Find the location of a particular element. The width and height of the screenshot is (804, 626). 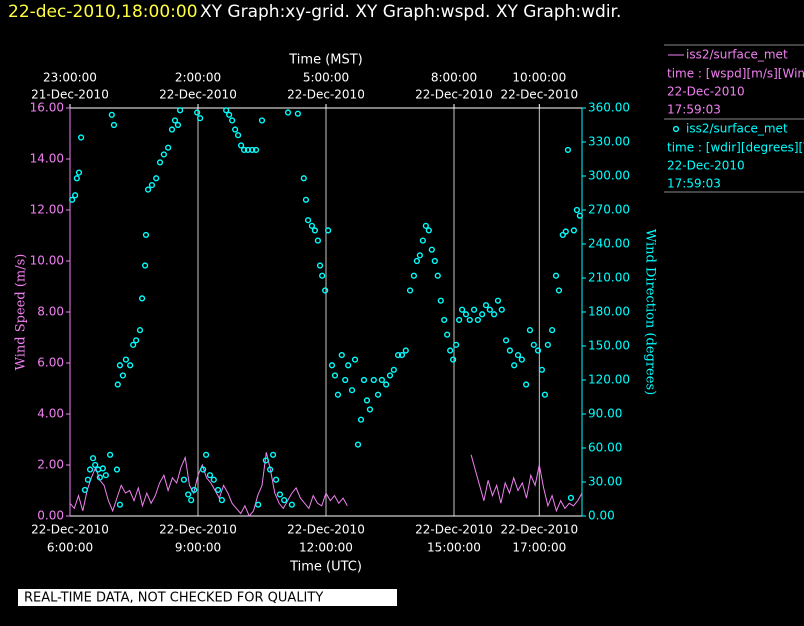

y-tick-label: 14.00 is located at coordinates (47, 159).